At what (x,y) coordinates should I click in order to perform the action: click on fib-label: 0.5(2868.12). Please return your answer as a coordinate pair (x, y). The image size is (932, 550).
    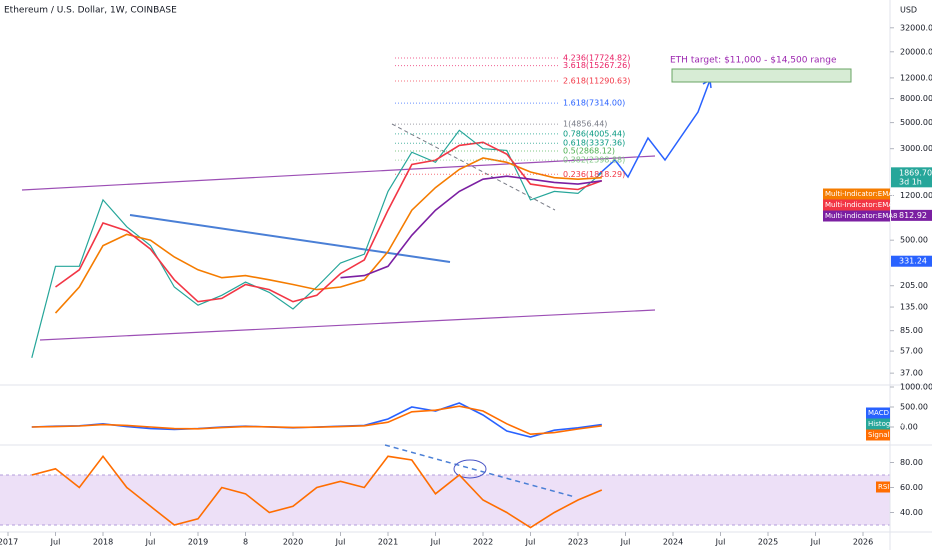
    Looking at the image, I should click on (589, 150).